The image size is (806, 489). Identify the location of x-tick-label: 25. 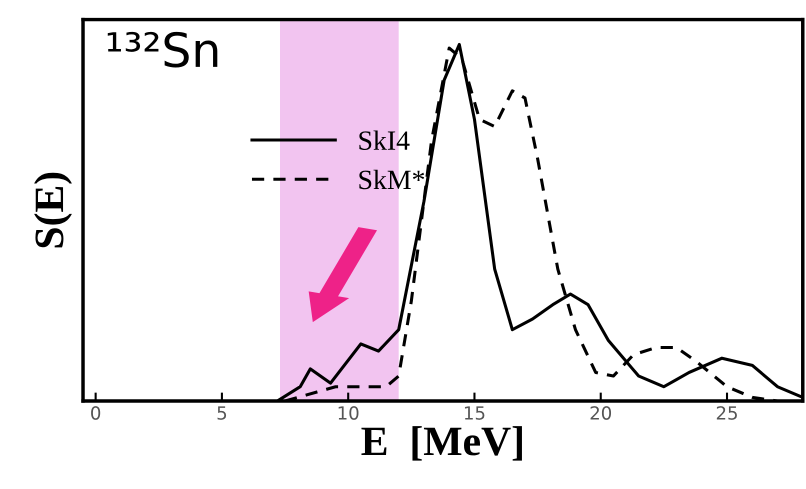
(726, 413).